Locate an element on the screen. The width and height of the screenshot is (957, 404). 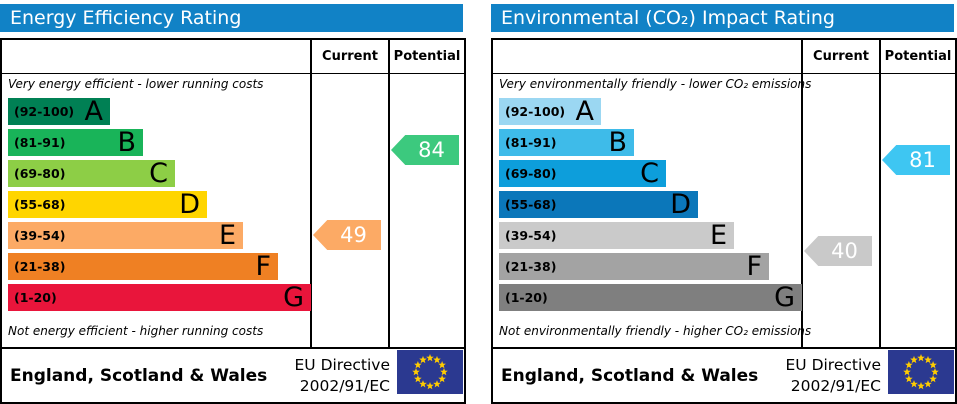
current-rating-arrow: 40 is located at coordinates (838, 251).